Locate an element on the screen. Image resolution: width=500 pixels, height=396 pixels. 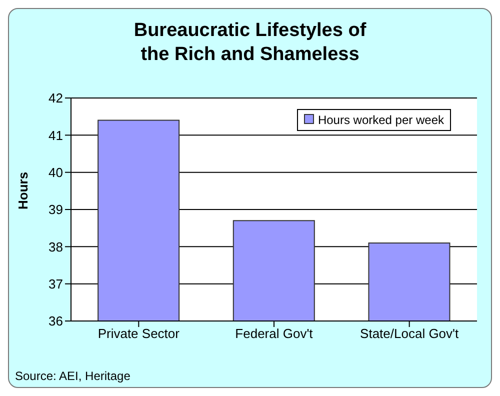
y-tick-label: 36 is located at coordinates (55, 321).